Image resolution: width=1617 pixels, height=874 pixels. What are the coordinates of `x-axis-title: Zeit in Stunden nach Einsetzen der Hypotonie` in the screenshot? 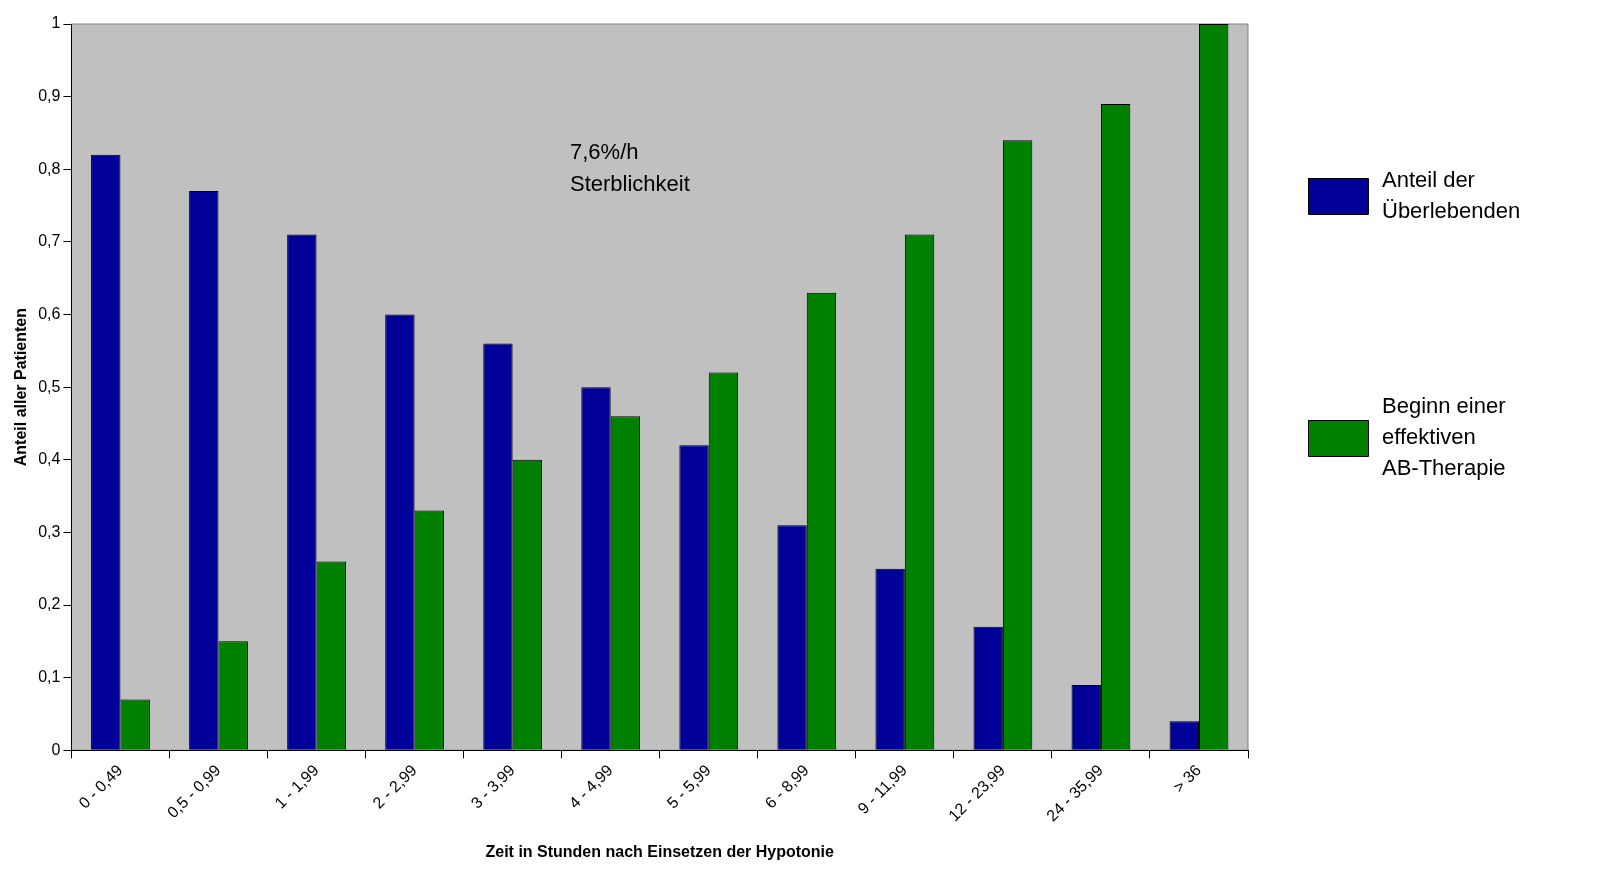 It's located at (660, 851).